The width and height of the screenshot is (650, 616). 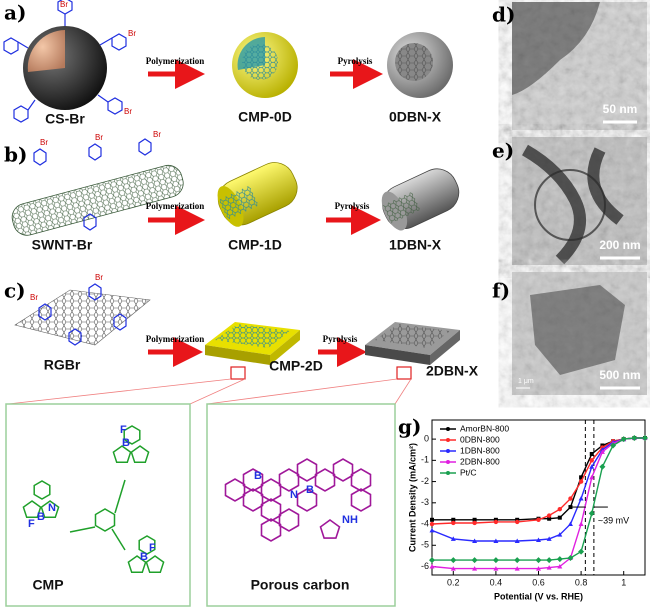 I want to click on panel-label: g), so click(x=409, y=427).